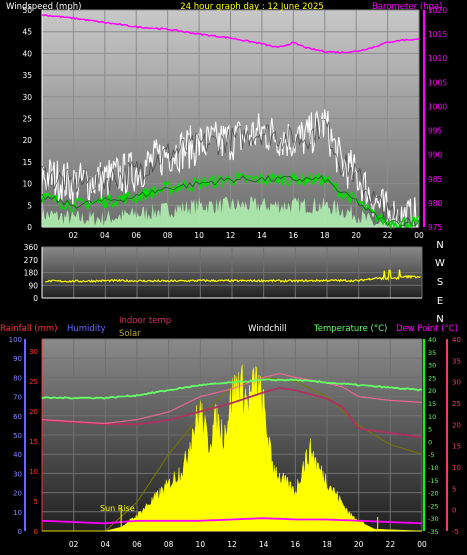 Image resolution: width=467 pixels, height=555 pixels. Describe the element at coordinates (264, 544) in the screenshot. I see `panel3-x-tick: 14` at that location.